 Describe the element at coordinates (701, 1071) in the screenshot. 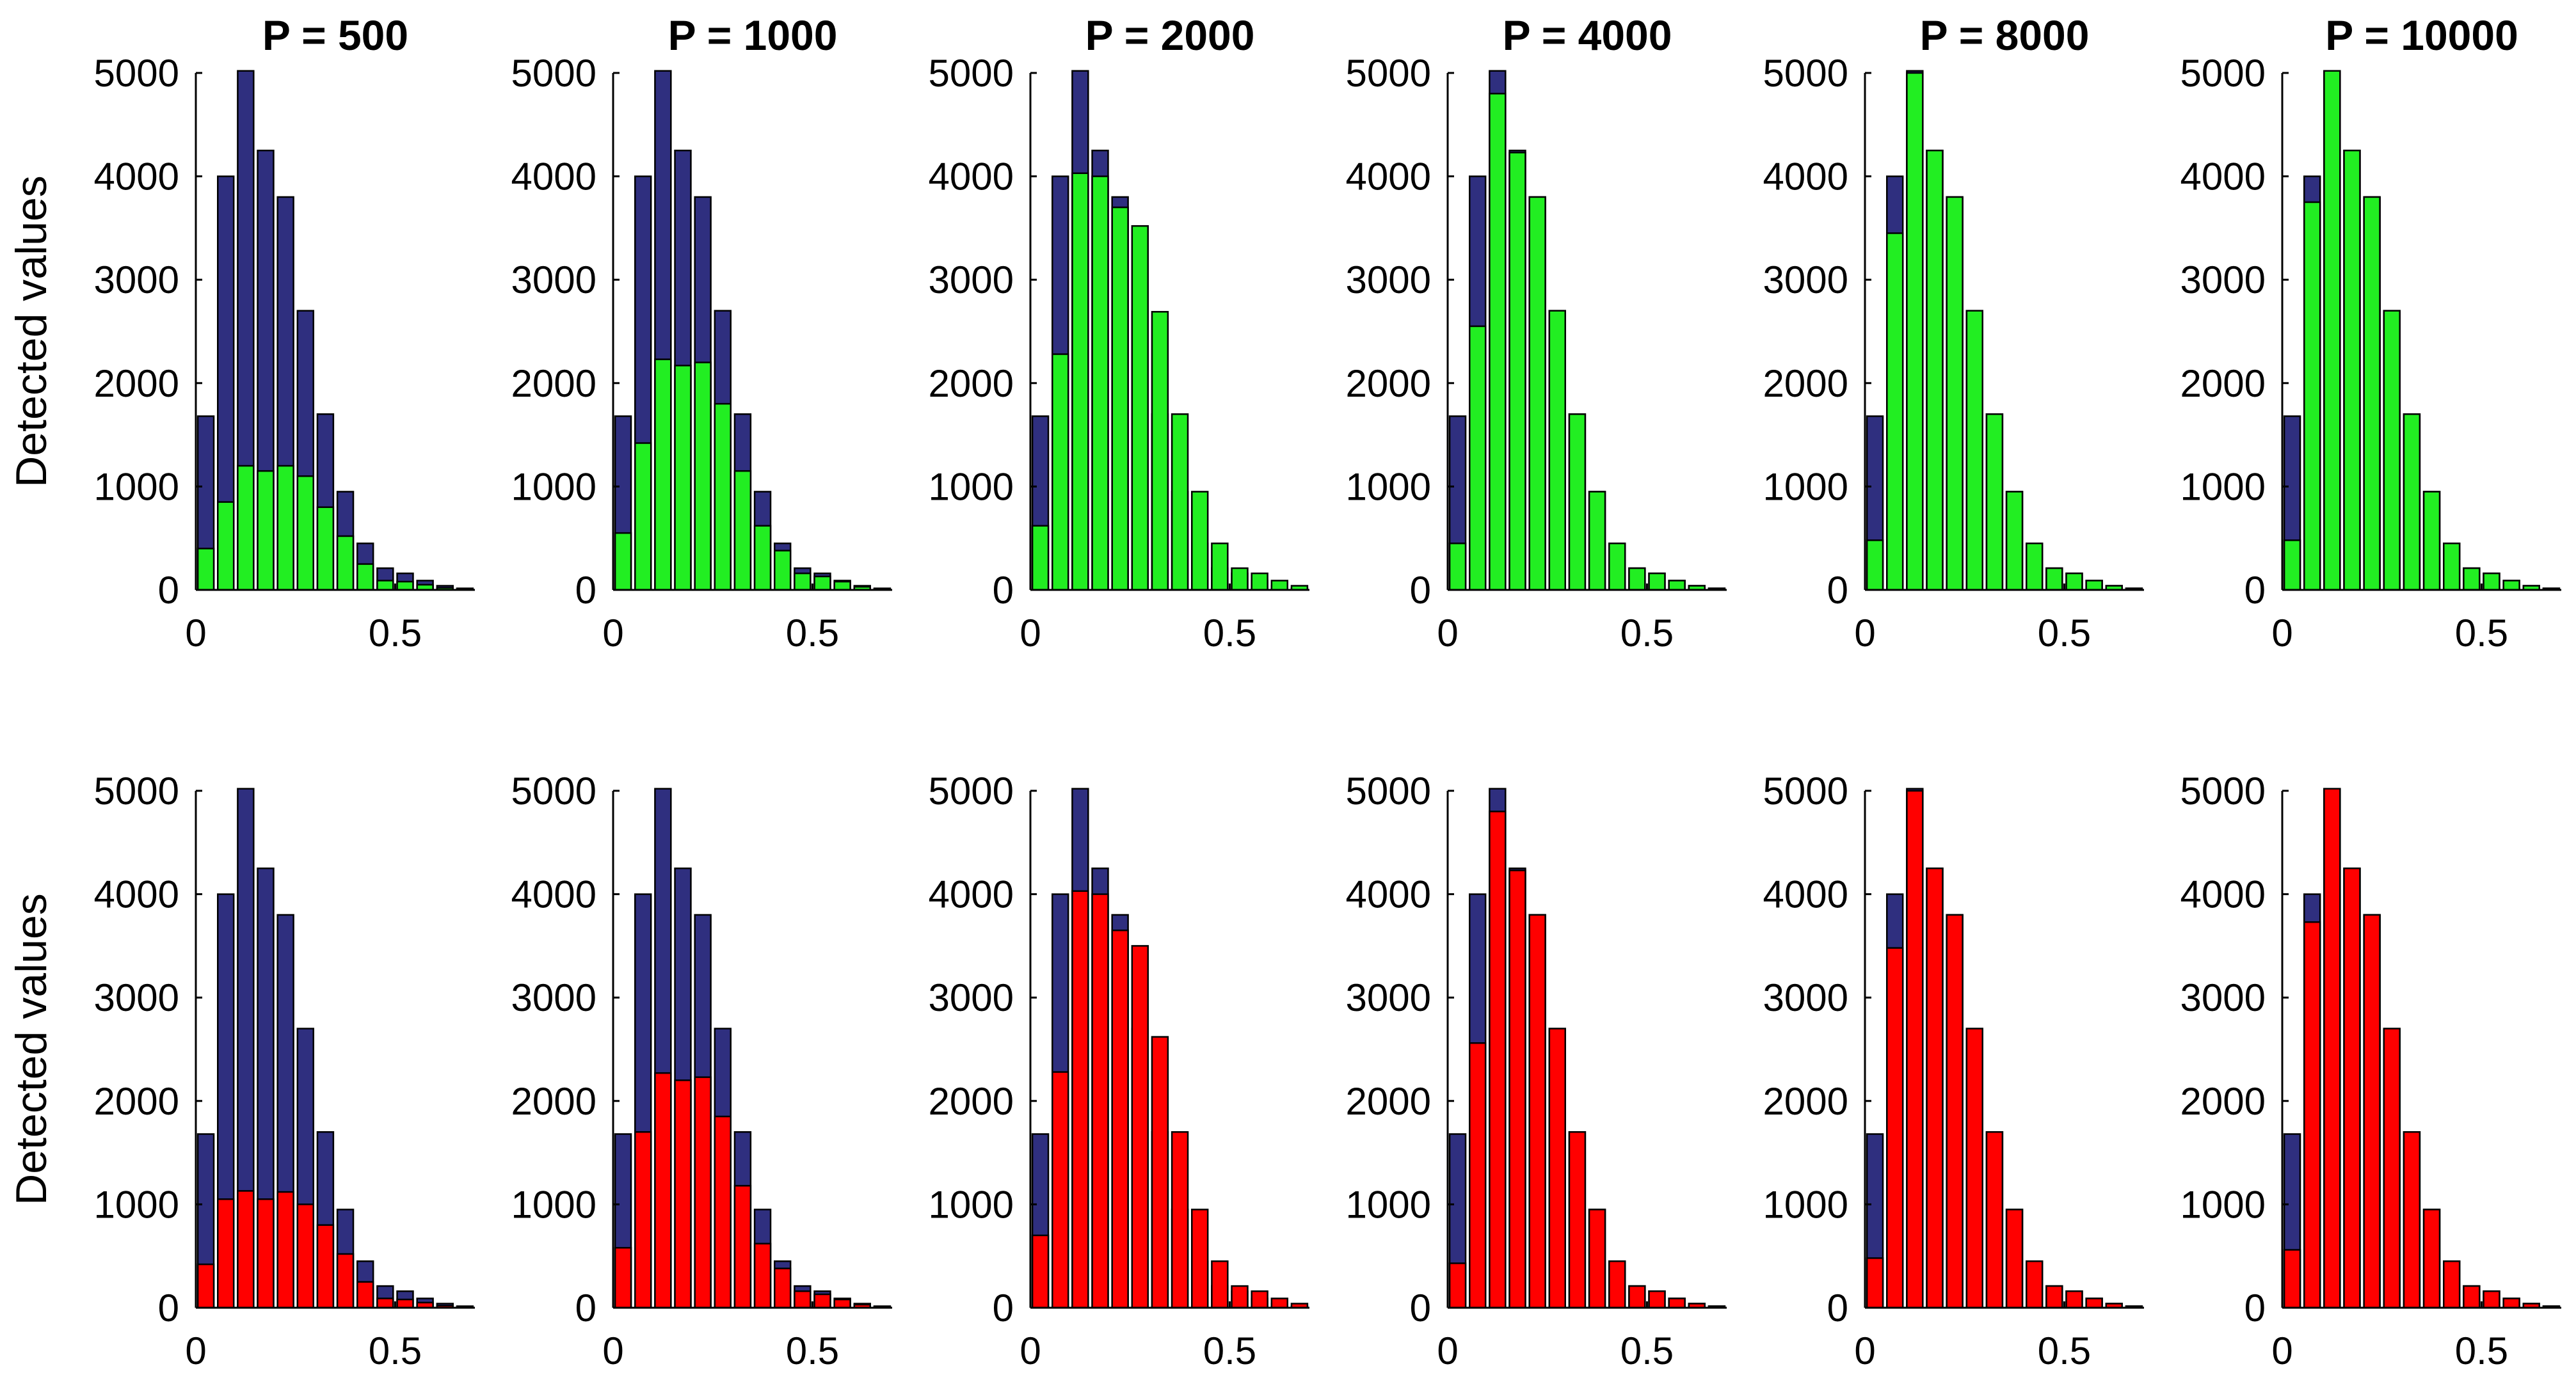

I see `panel-bottom-2: 0 1000 2000 3000 4000 5000 0 0.5` at that location.